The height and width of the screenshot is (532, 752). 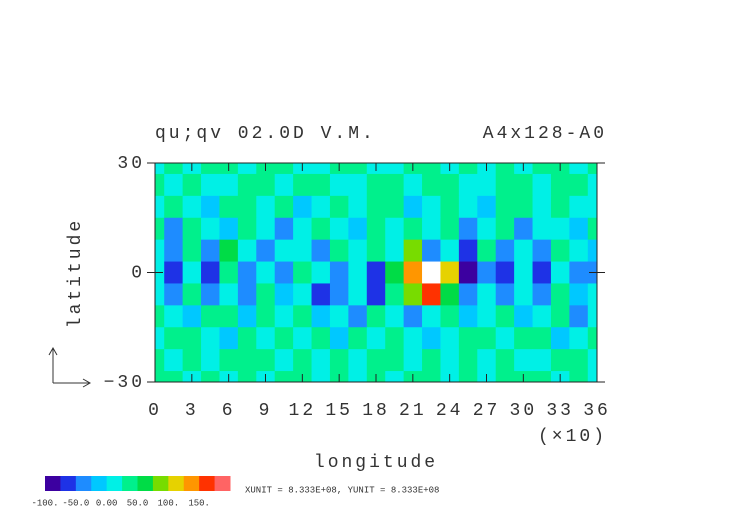 I want to click on x-tick-label: 27, so click(x=487, y=411).